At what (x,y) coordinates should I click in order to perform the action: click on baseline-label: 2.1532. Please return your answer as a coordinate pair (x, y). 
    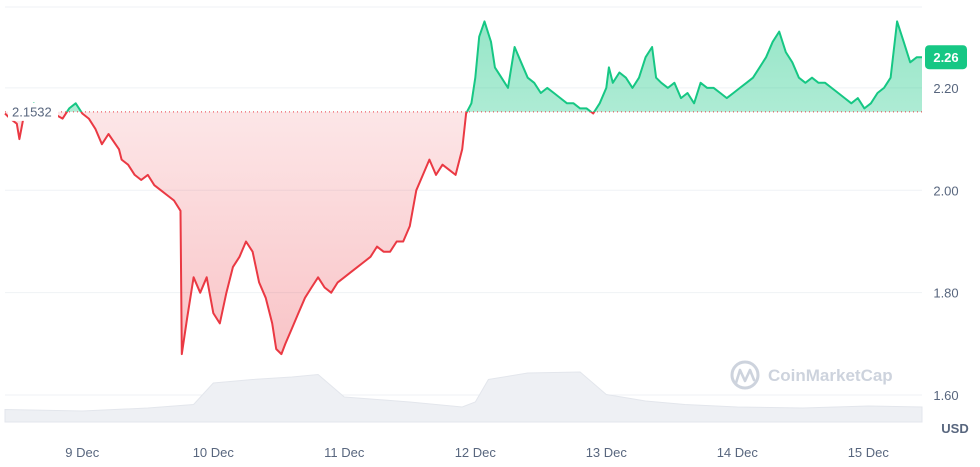
    Looking at the image, I should click on (33, 111).